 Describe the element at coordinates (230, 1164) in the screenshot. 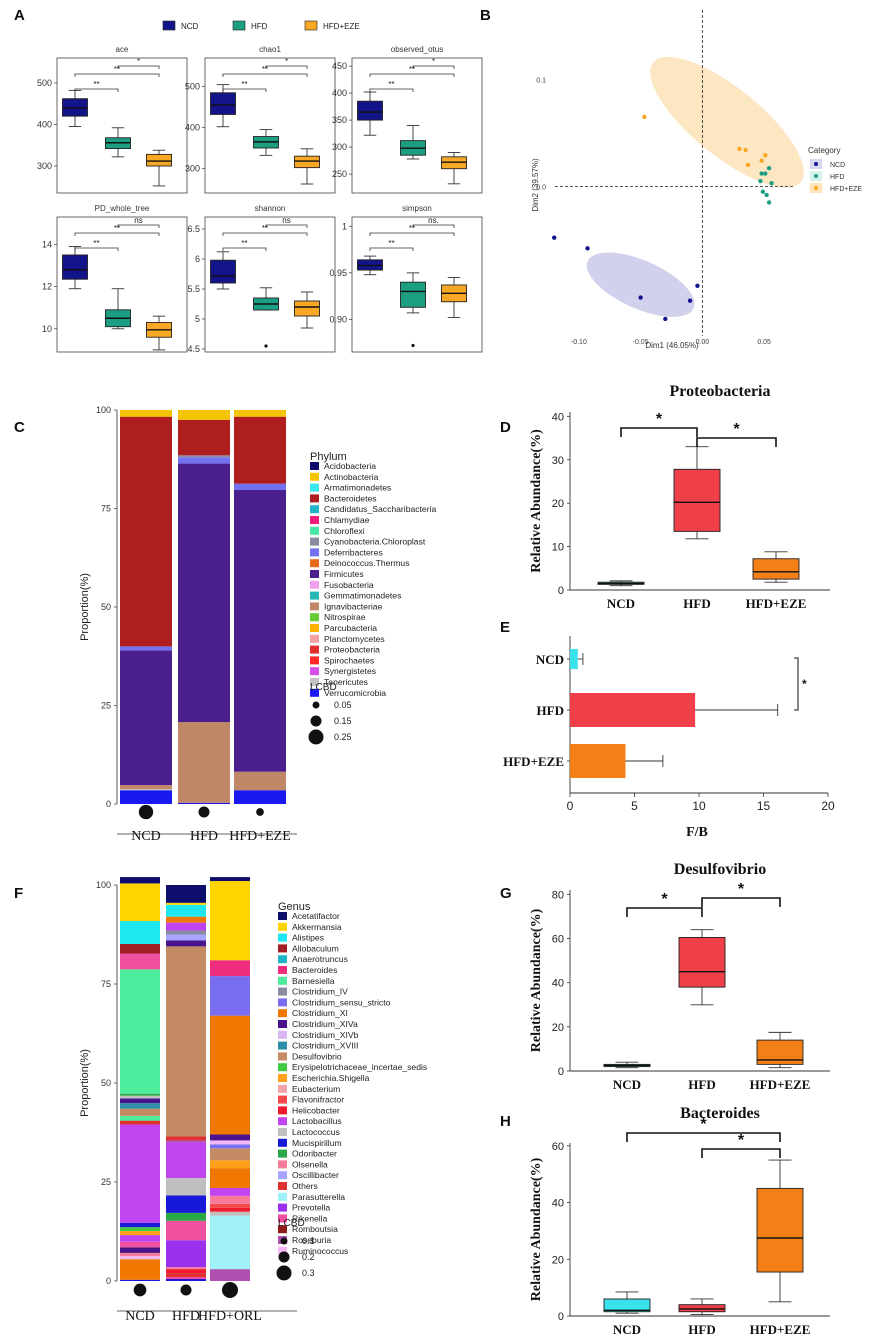

I see `segment-Escherichia.Shigella` at that location.